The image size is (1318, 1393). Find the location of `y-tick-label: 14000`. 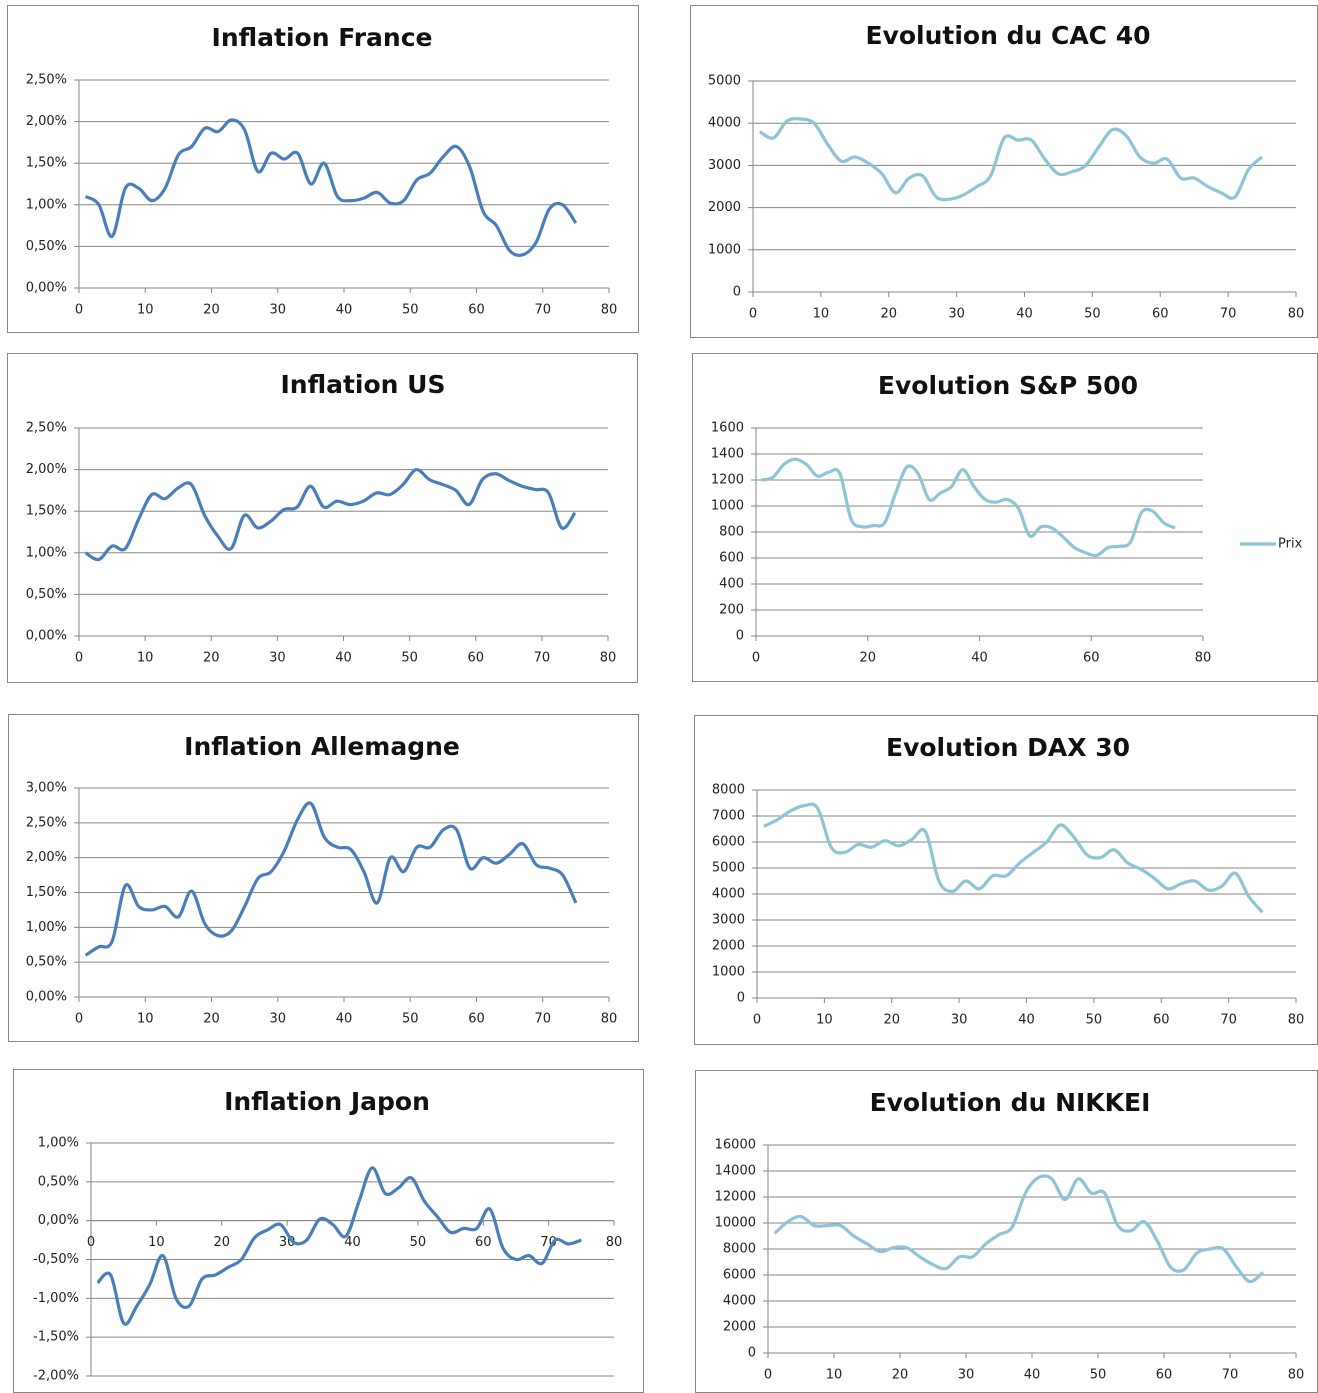

y-tick-label: 14000 is located at coordinates (735, 1171).